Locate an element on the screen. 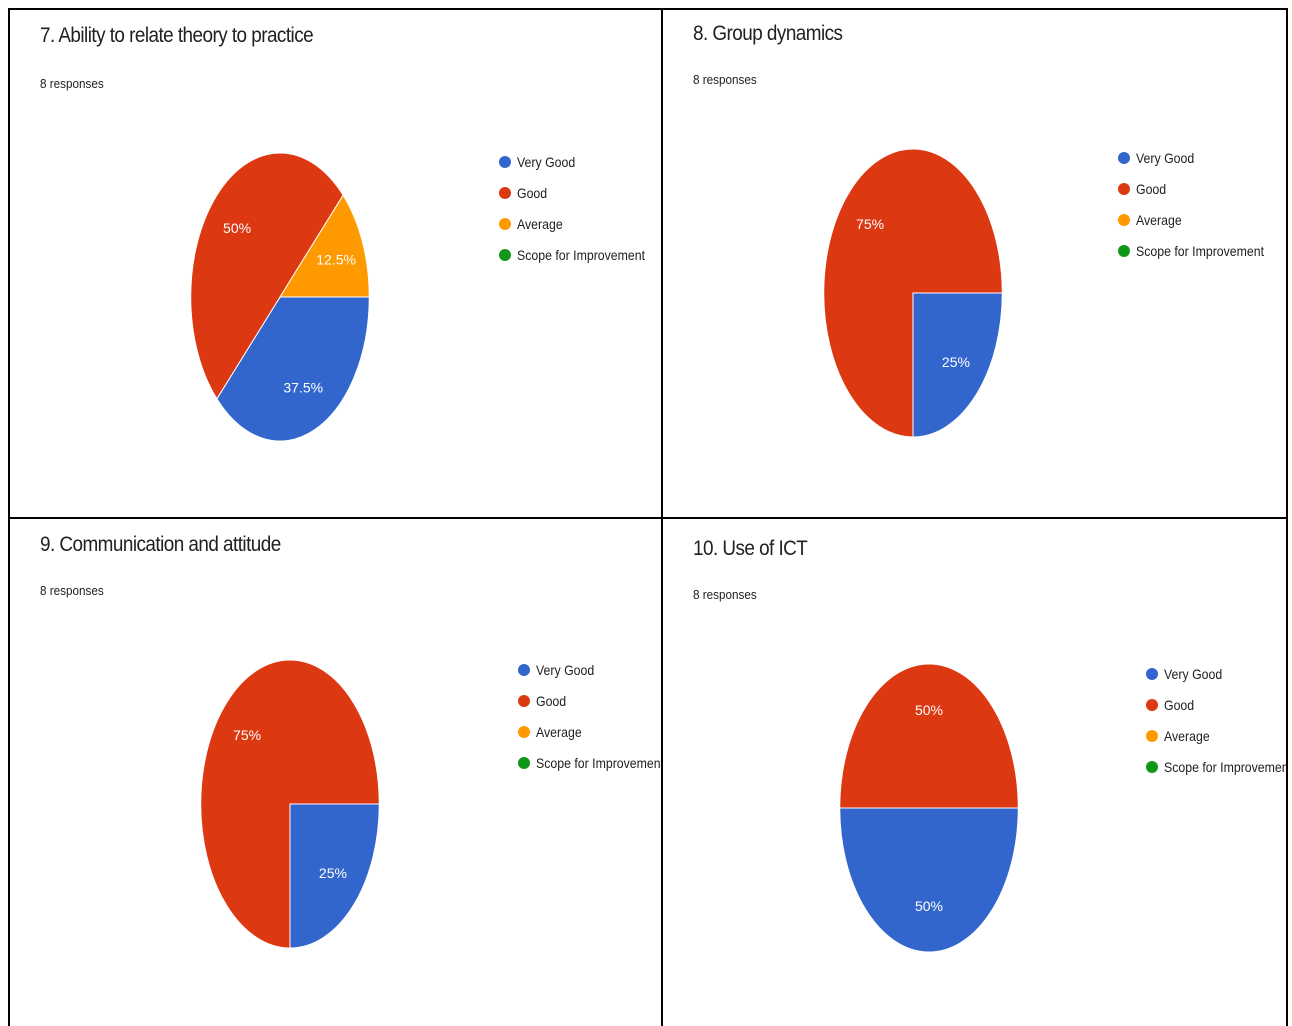  slice-label-very-good: 37.5% is located at coordinates (303, 387).